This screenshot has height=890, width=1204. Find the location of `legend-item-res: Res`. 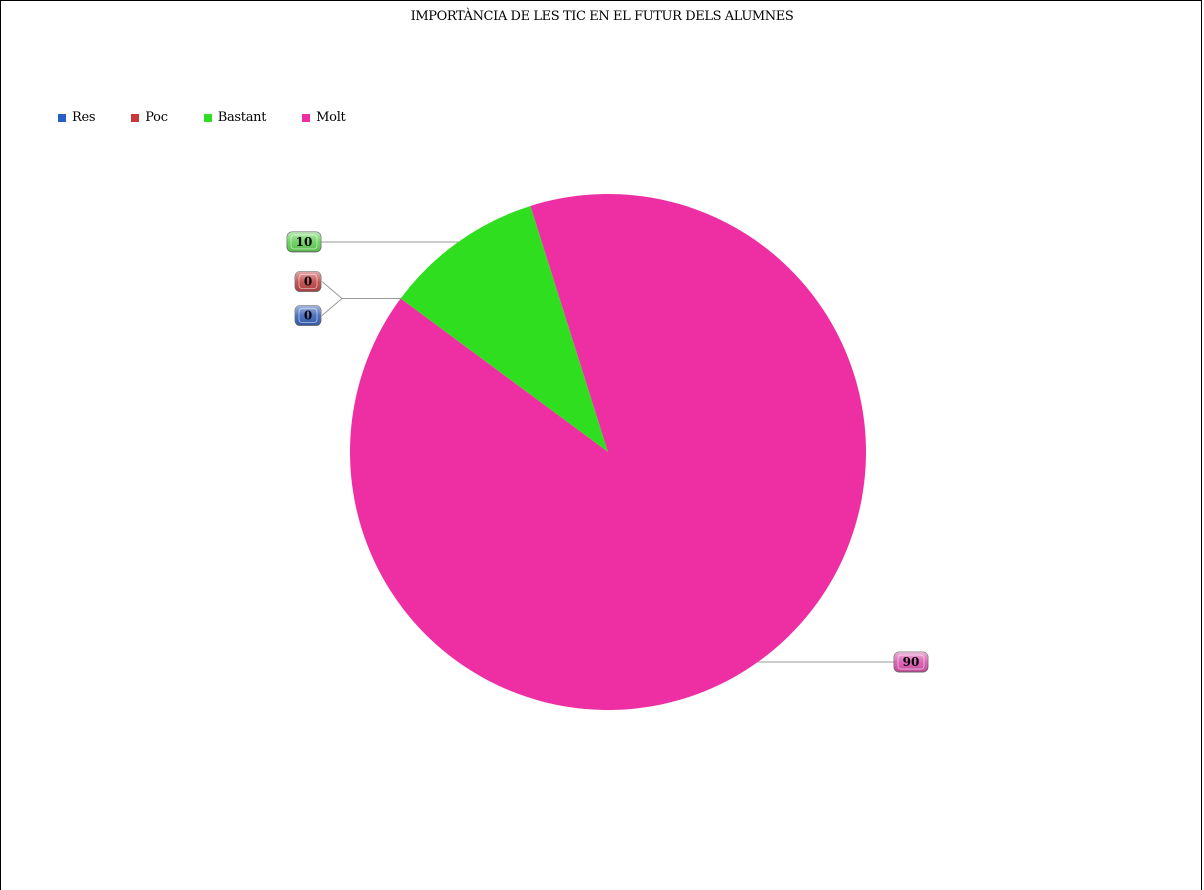

legend-item-res: Res is located at coordinates (77, 117).